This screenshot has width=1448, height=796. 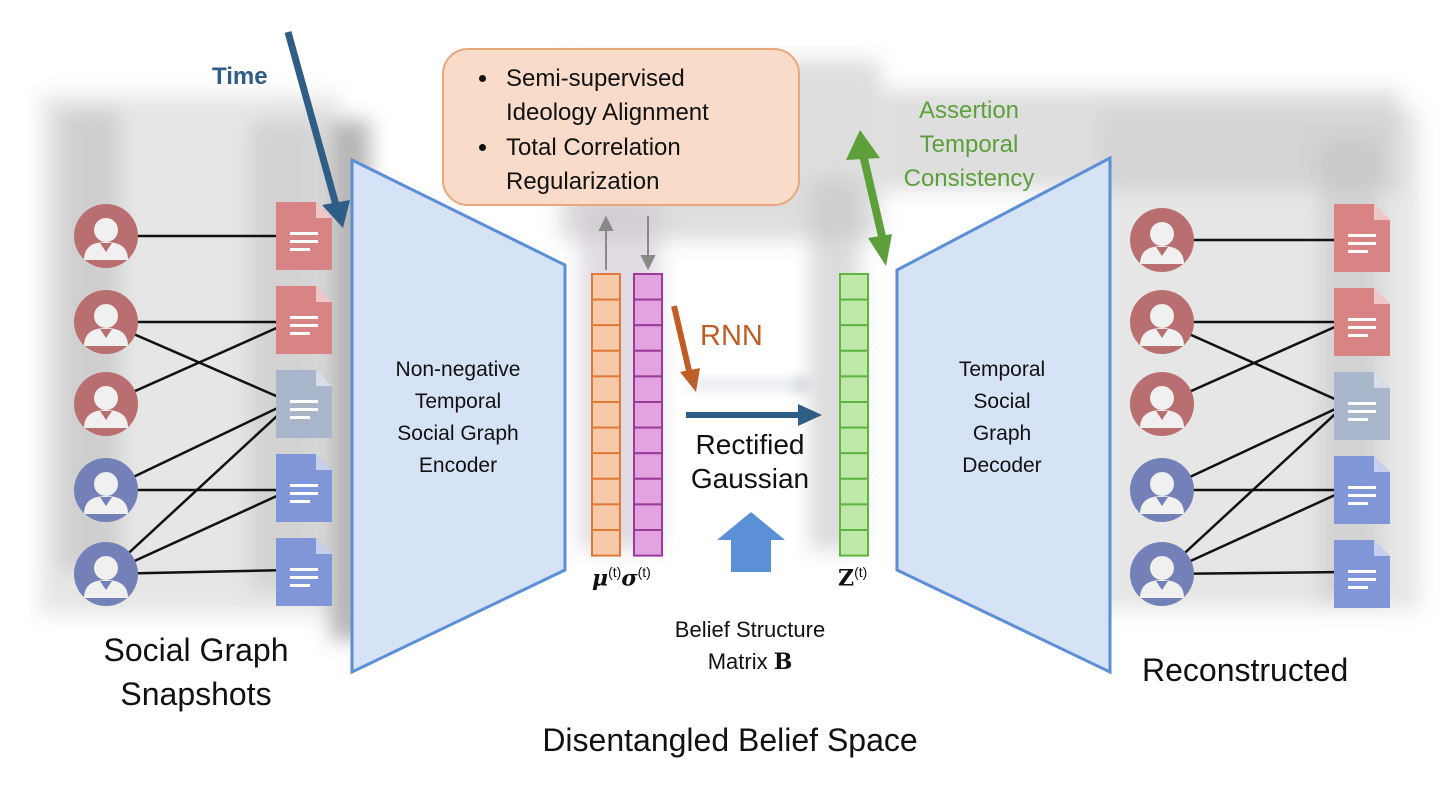 I want to click on mu-symbol: μ, so click(x=600, y=578).